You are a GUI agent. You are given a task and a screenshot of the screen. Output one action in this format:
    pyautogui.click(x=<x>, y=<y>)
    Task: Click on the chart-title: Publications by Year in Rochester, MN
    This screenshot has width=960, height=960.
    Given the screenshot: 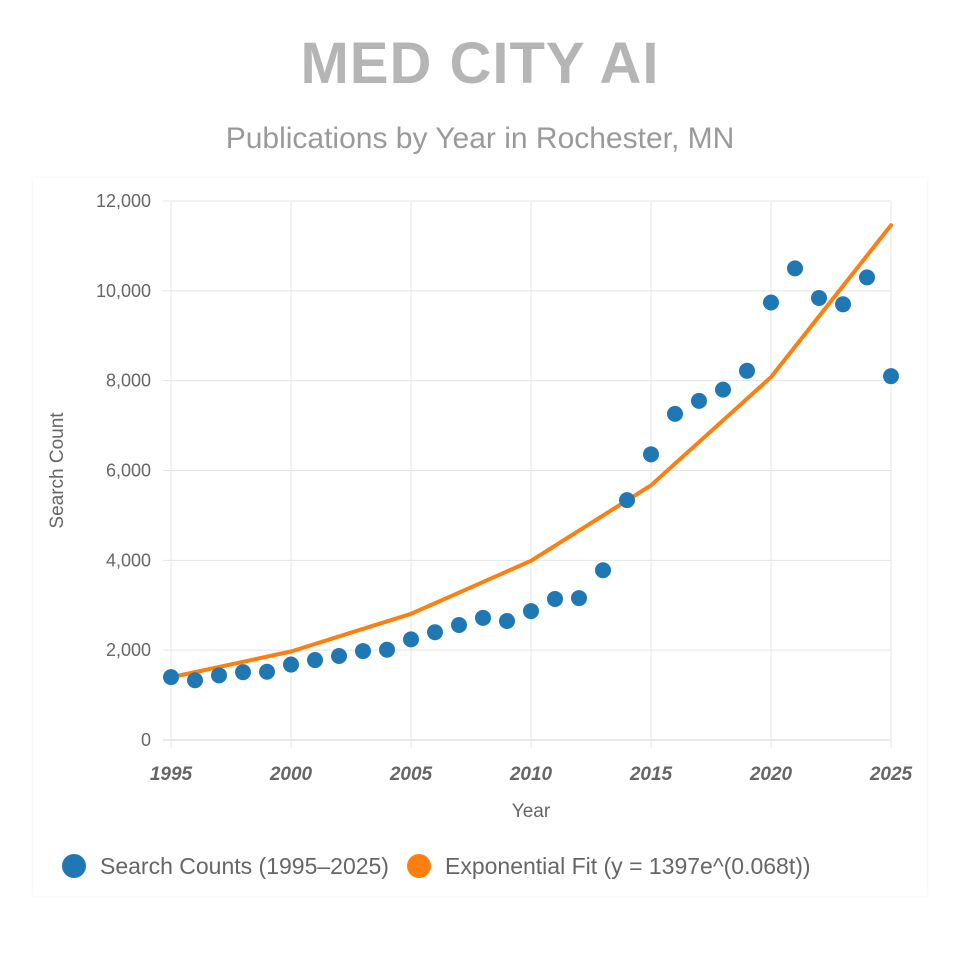 What is the action you would take?
    pyautogui.click(x=480, y=138)
    